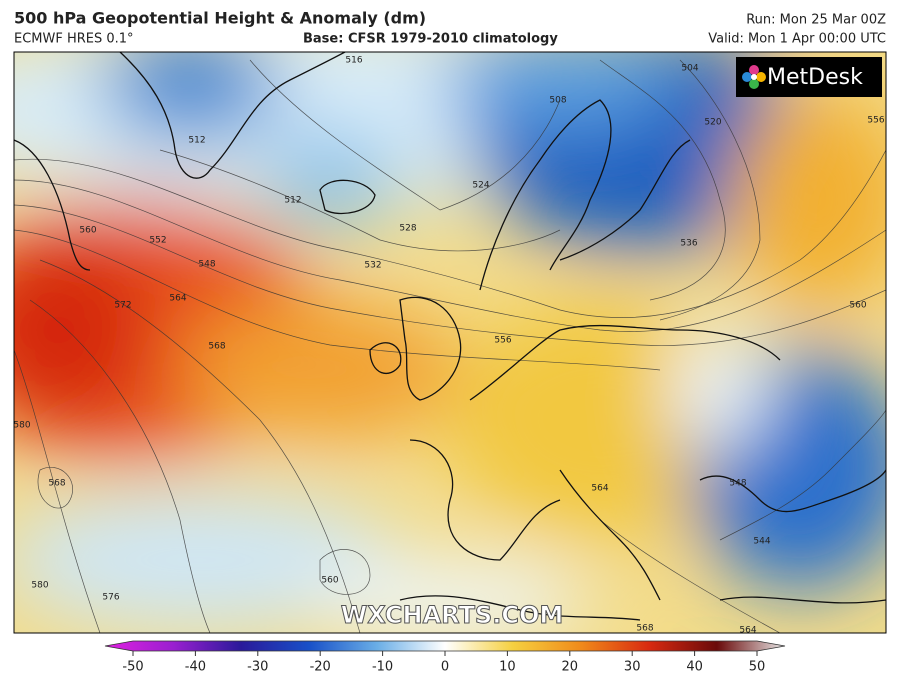 The image size is (900, 693). What do you see at coordinates (372, 266) in the screenshot?
I see `contour-label: 532` at bounding box center [372, 266].